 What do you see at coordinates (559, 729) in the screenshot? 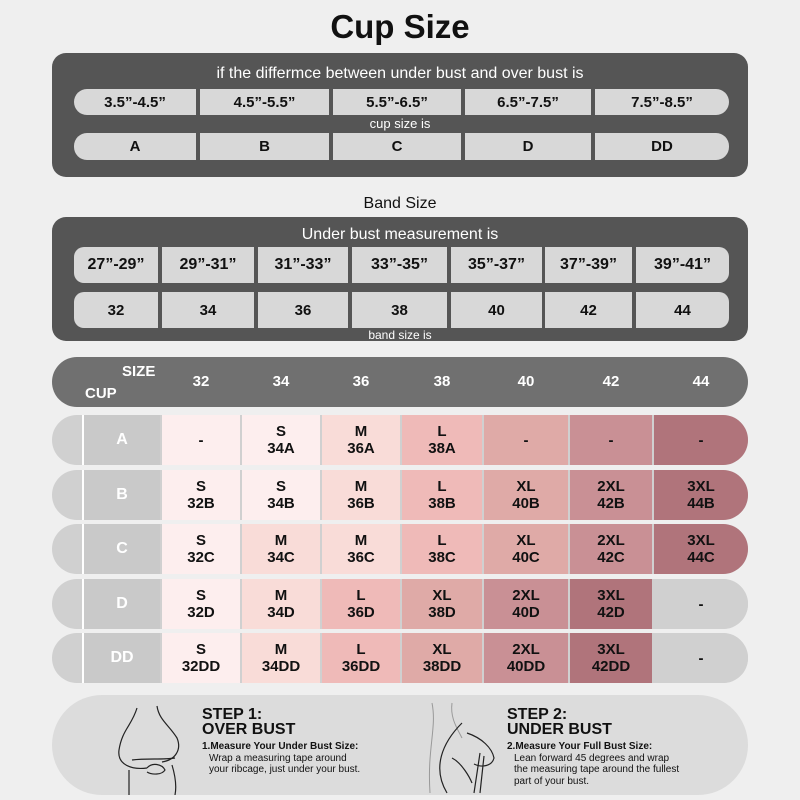
I see `step2-subtitle: UNDER BUST` at bounding box center [559, 729].